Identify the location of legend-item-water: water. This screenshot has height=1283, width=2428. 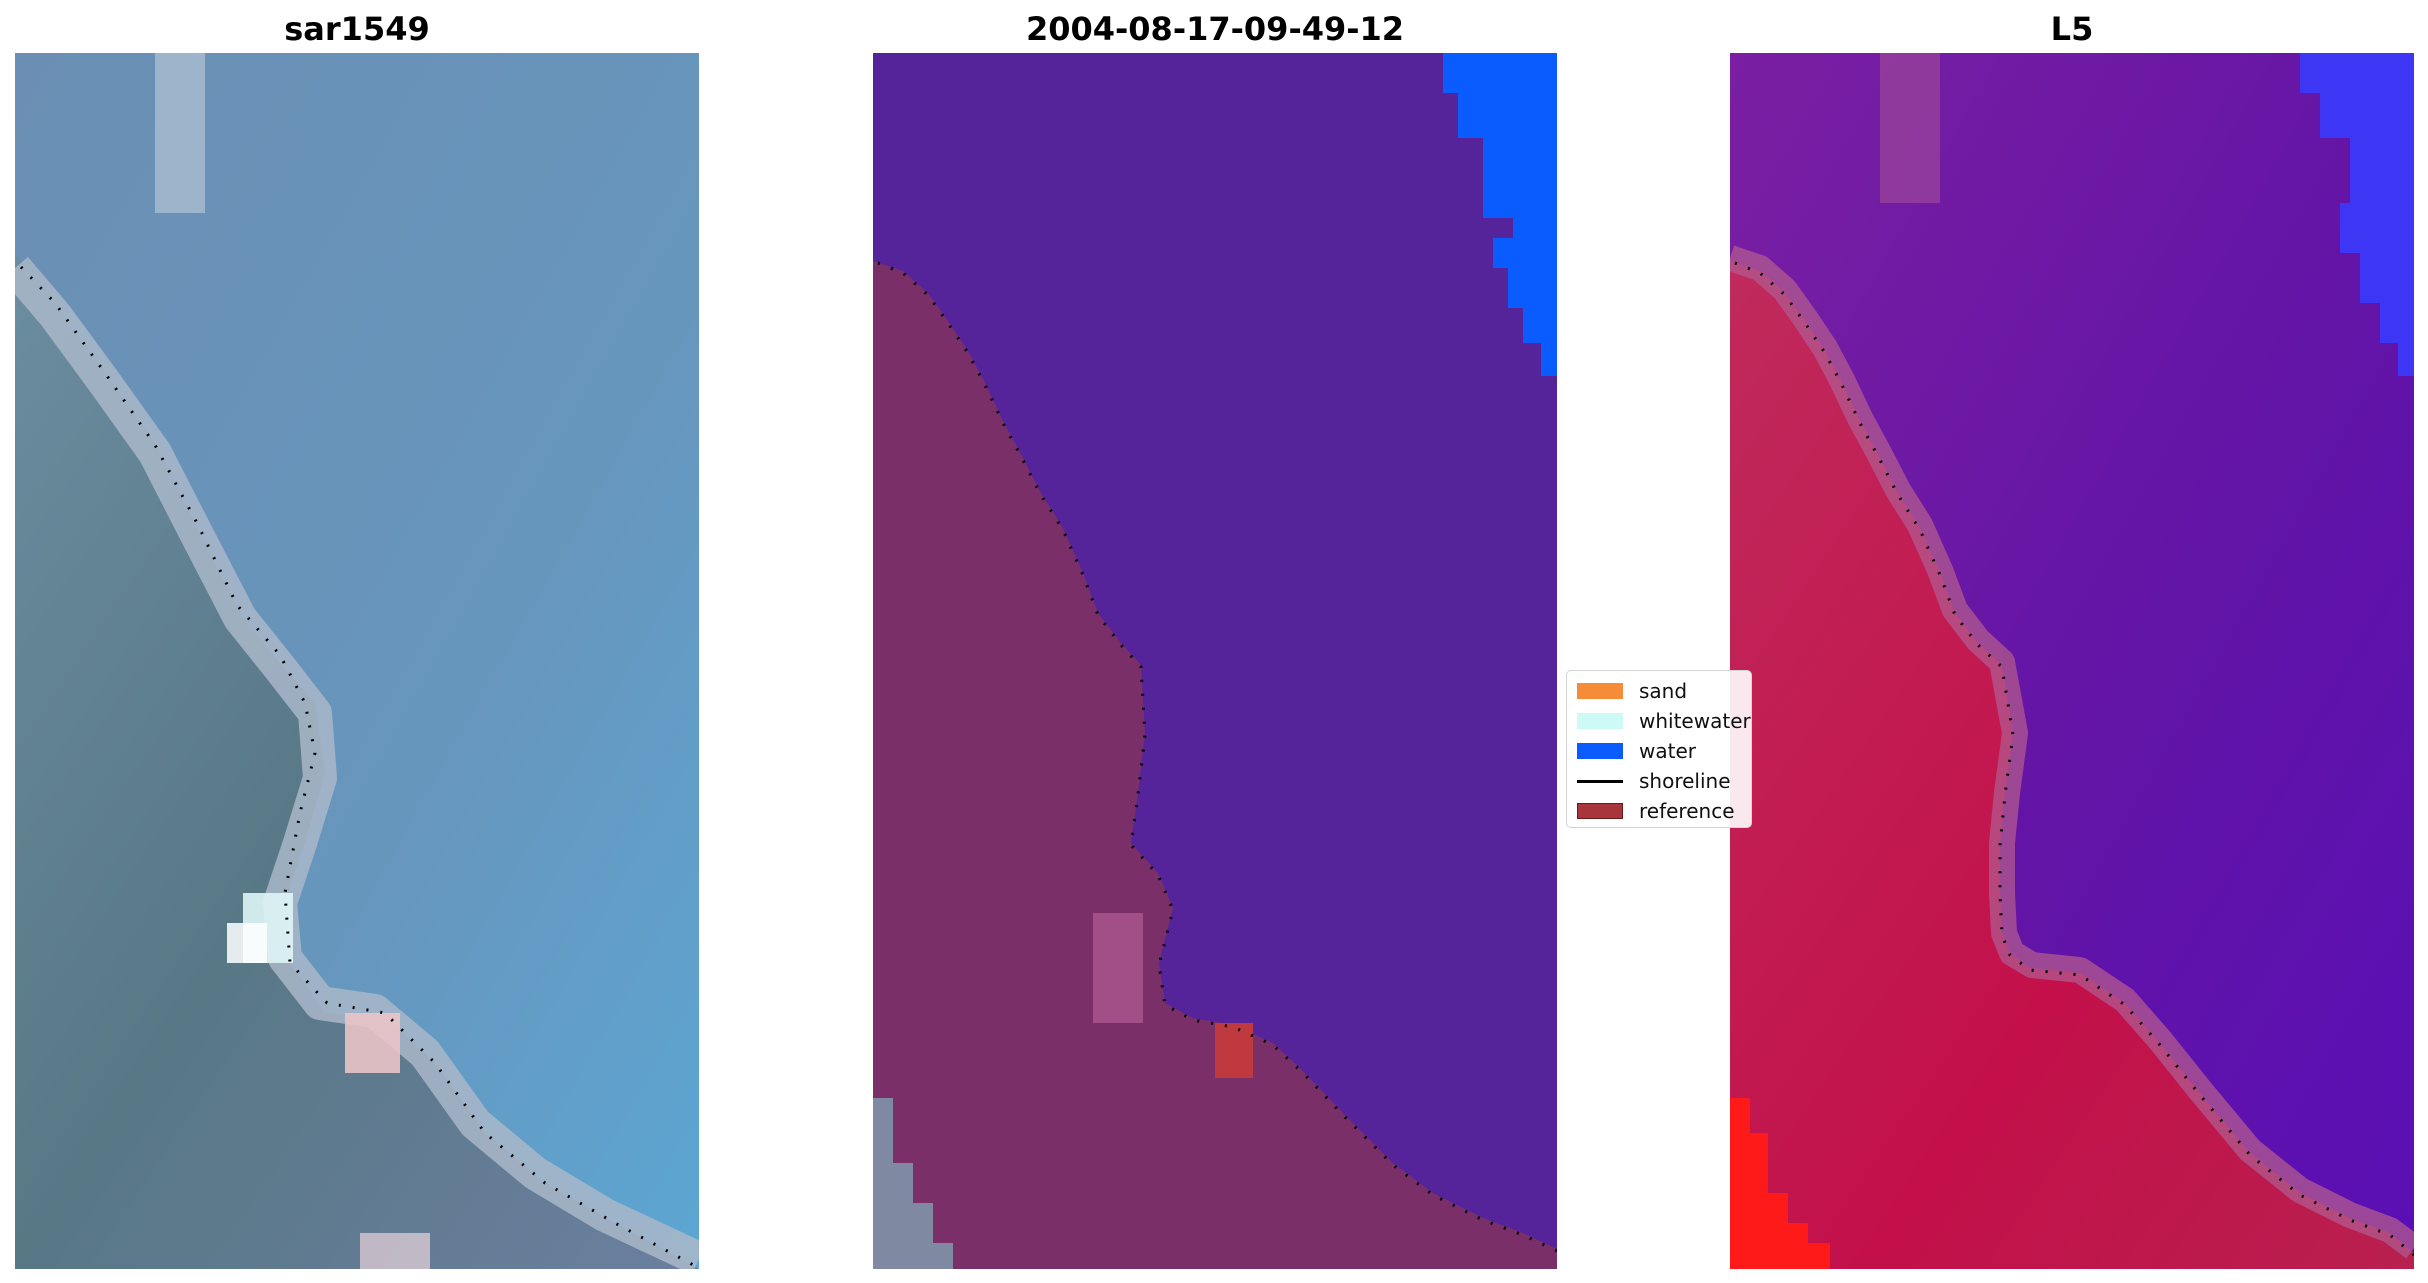
(1636, 751).